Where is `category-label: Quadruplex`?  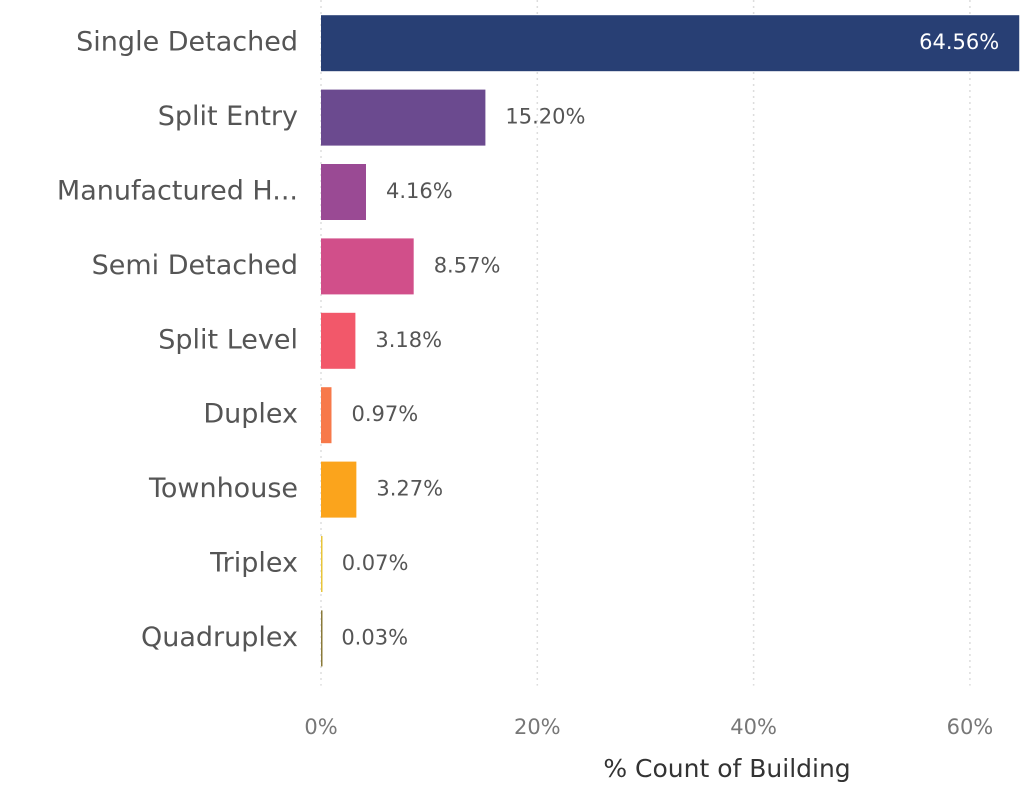
category-label: Quadruplex is located at coordinates (219, 637).